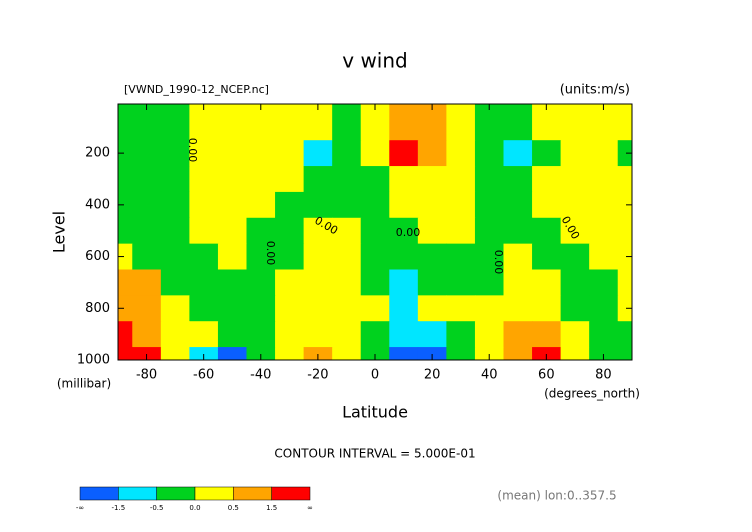 This screenshot has height=532, width=752. What do you see at coordinates (556, 496) in the screenshot?
I see `footer-note: (mean) lon:0..357.5` at bounding box center [556, 496].